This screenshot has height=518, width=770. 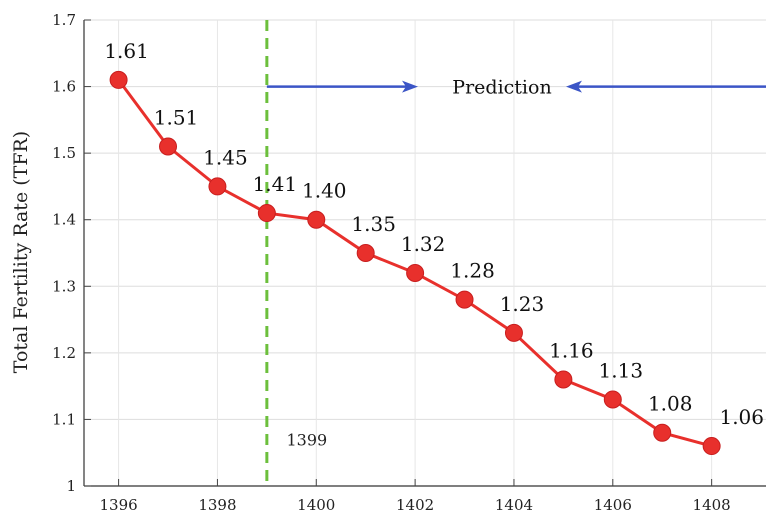 I want to click on prediction-annotation: Prediction, so click(x=516, y=88).